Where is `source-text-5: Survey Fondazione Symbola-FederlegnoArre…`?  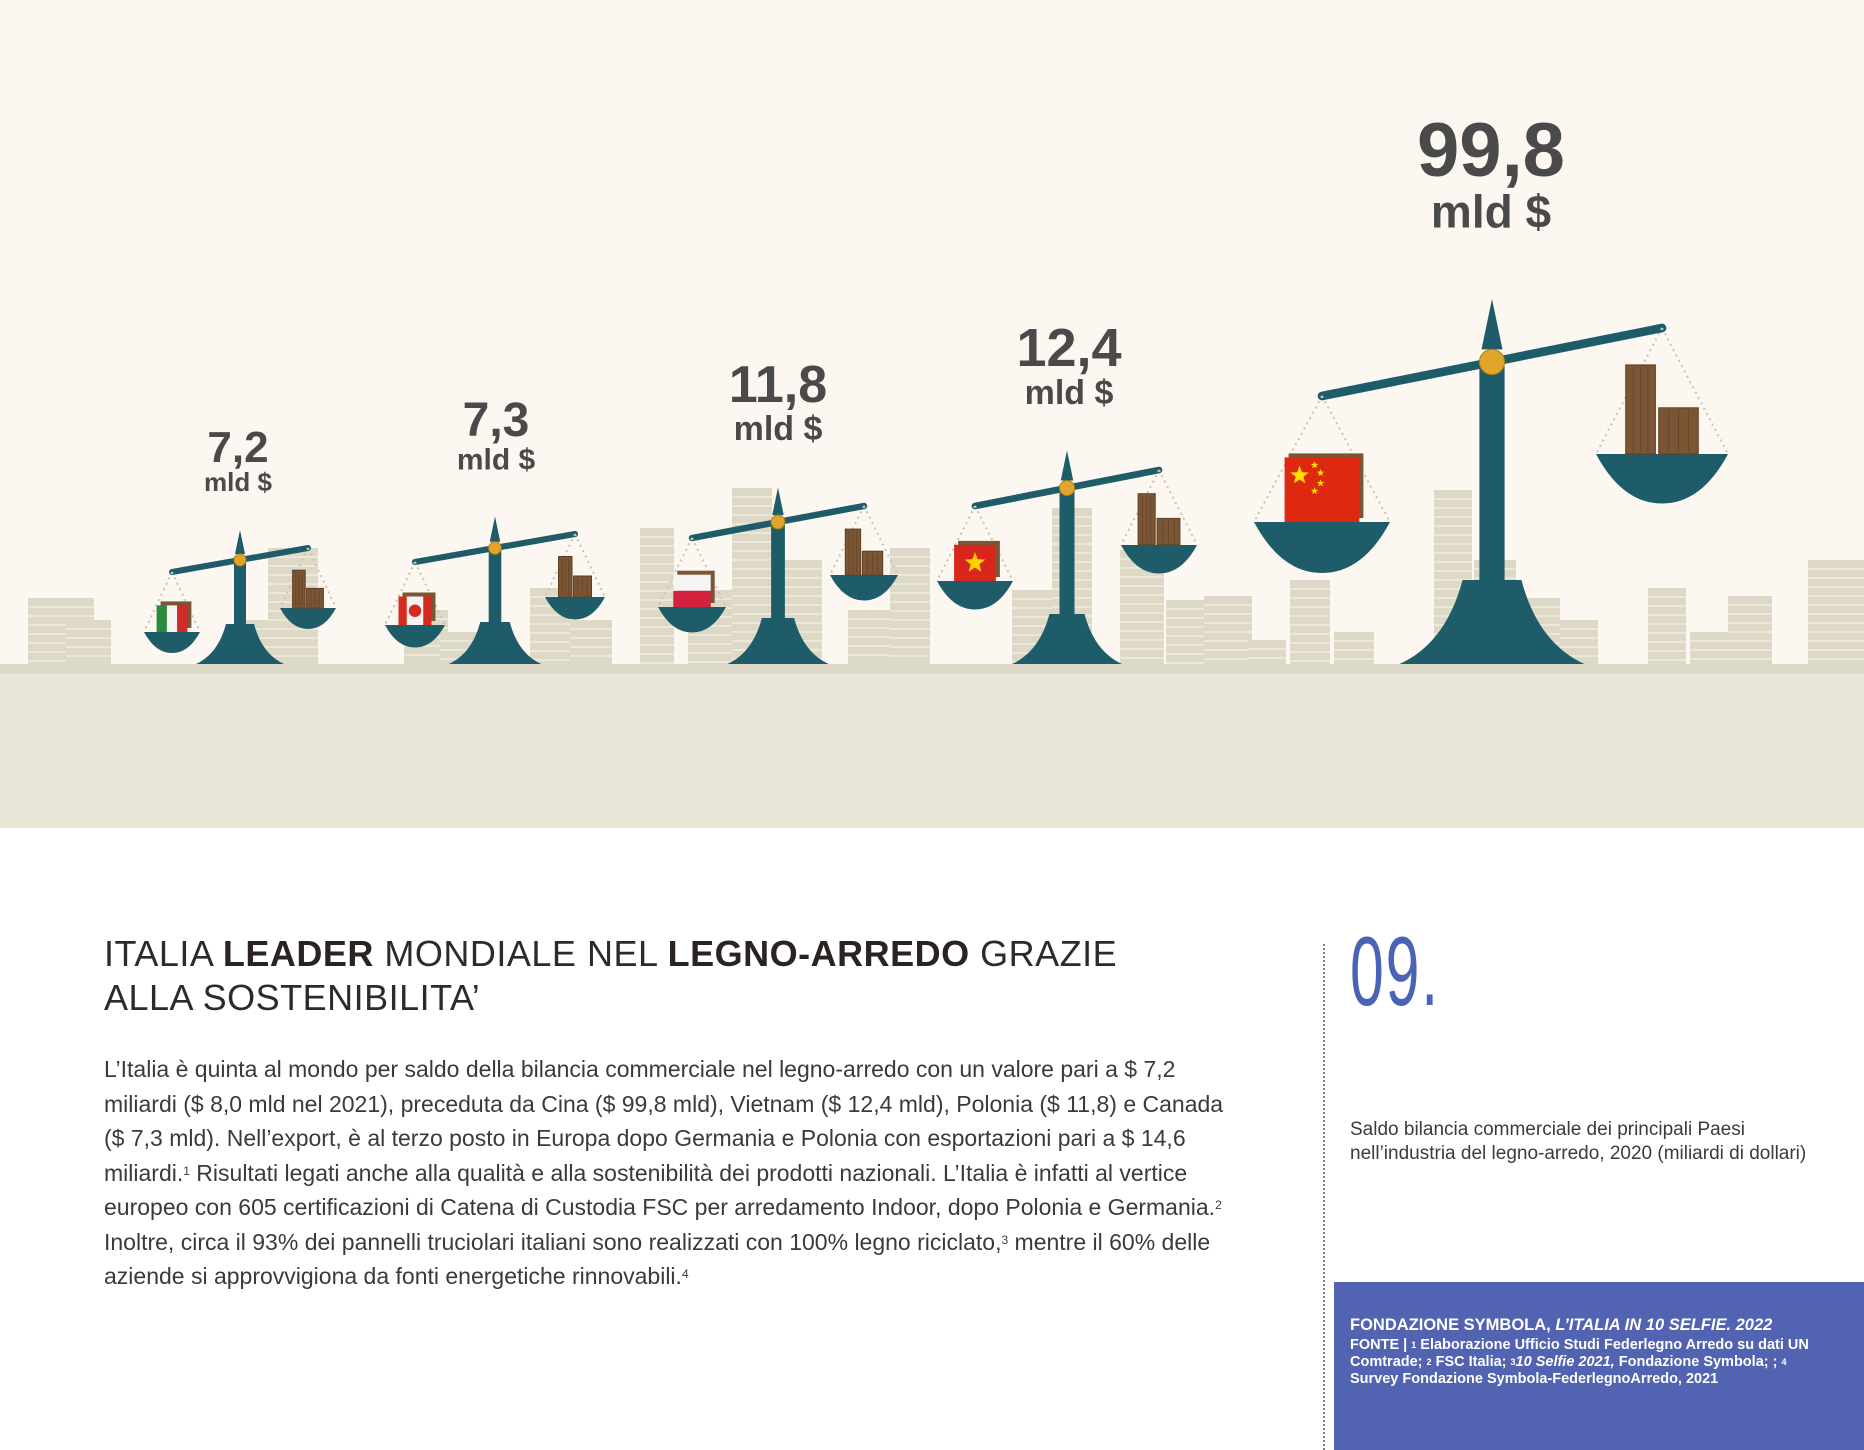
source-text-5: Survey Fondazione Symbola-FederlegnoArre… is located at coordinates (1534, 1379).